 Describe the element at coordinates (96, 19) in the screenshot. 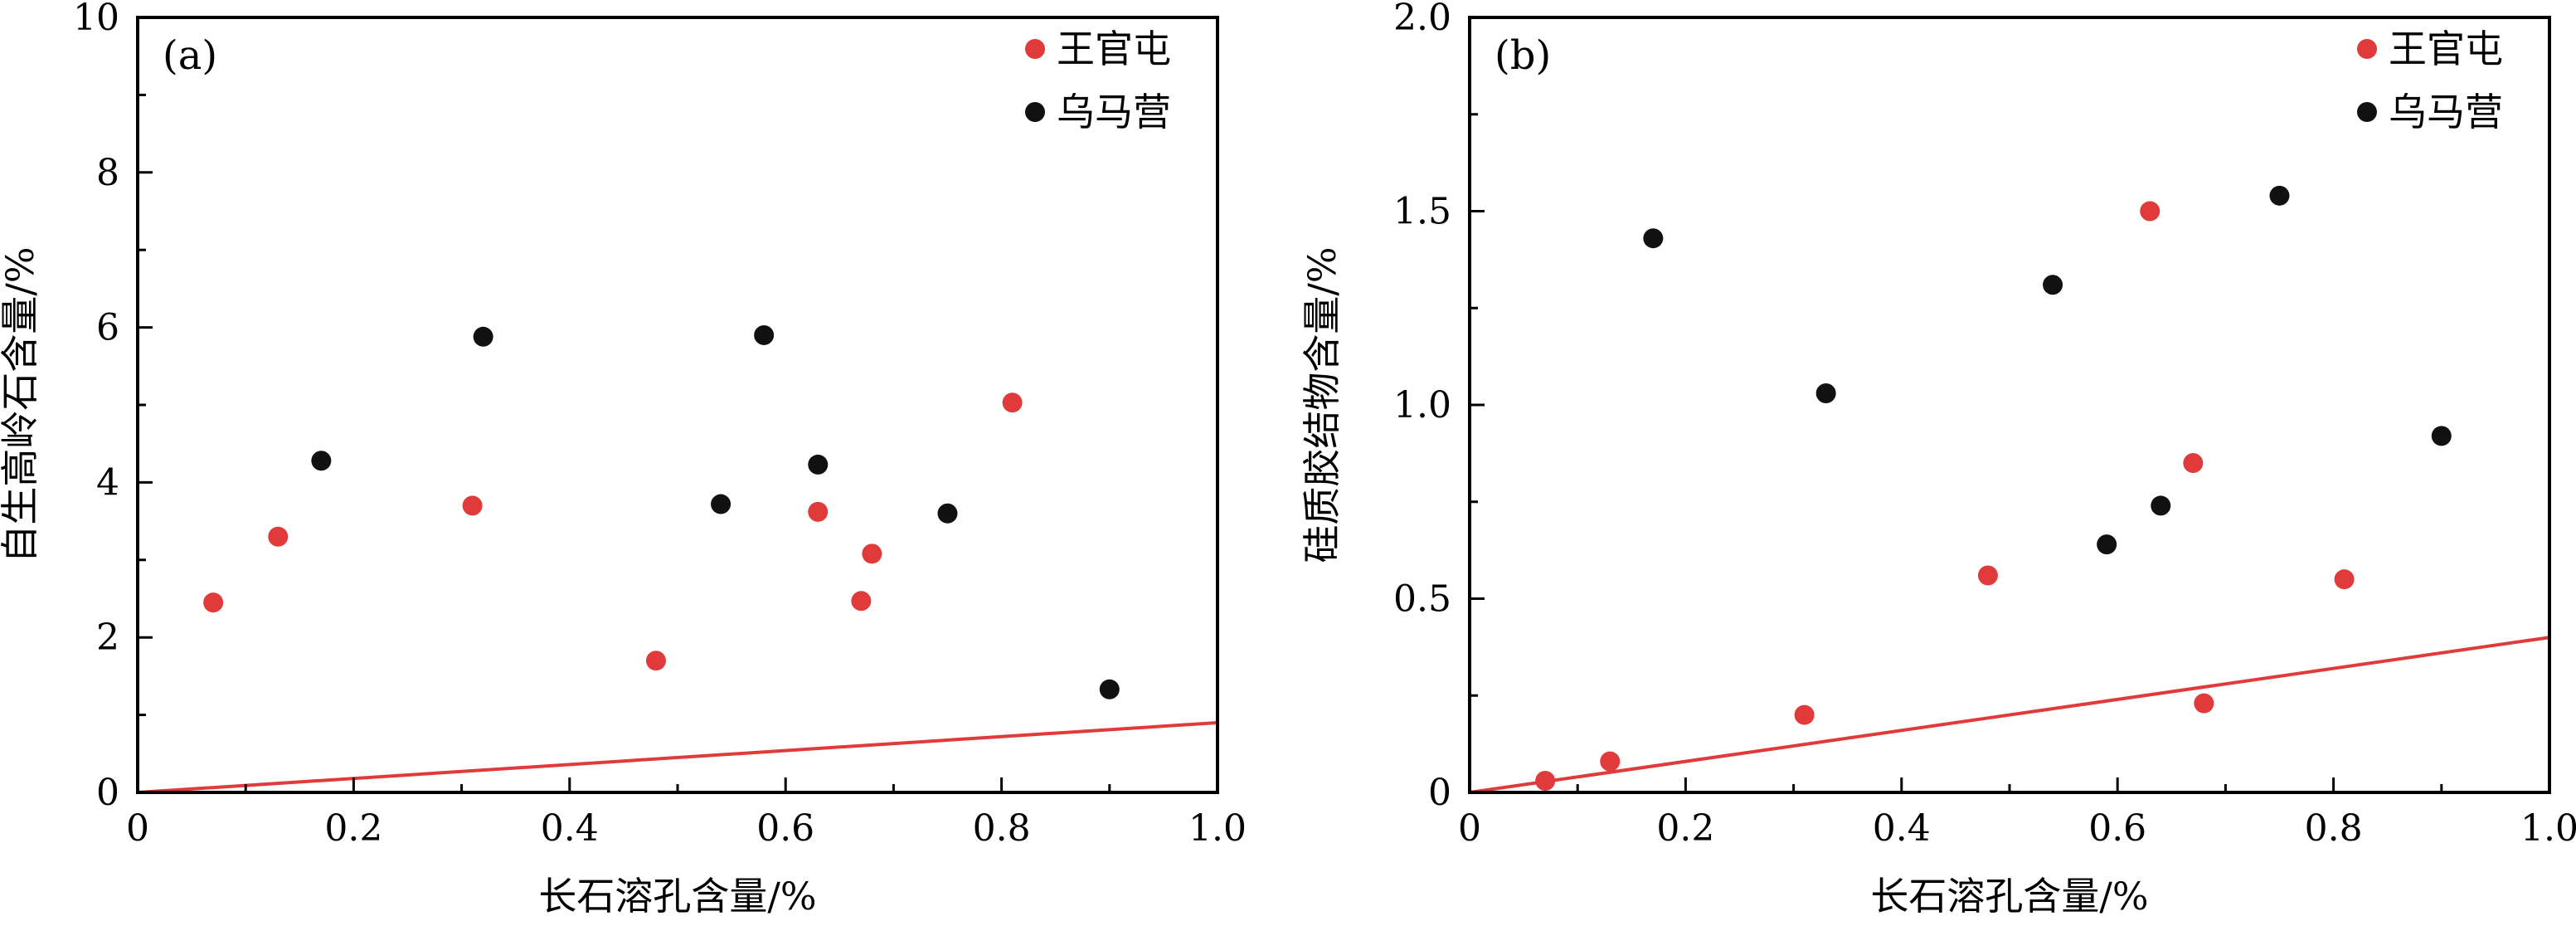

I see `y-tick-label: 10` at that location.